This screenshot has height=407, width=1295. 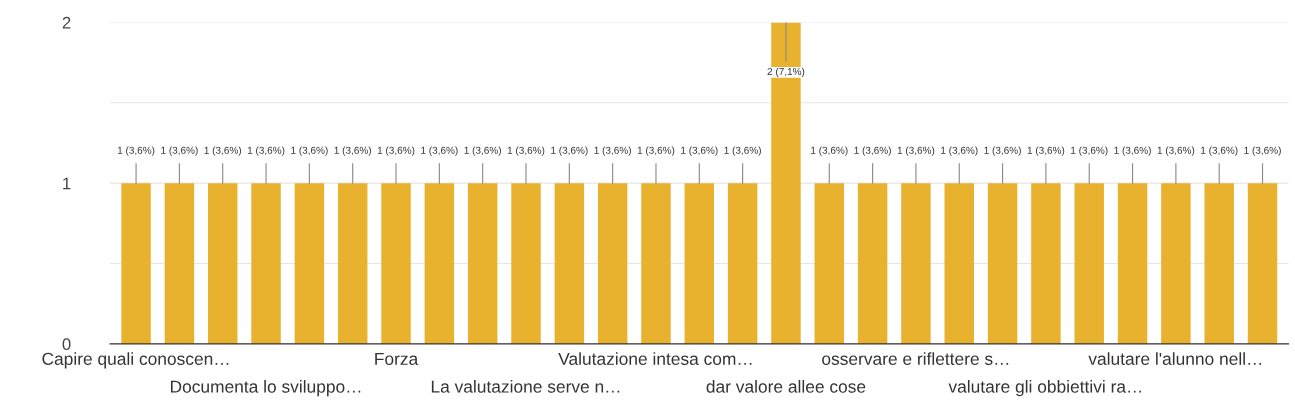 What do you see at coordinates (67, 183) in the screenshot?
I see `y-tick-label: 1` at bounding box center [67, 183].